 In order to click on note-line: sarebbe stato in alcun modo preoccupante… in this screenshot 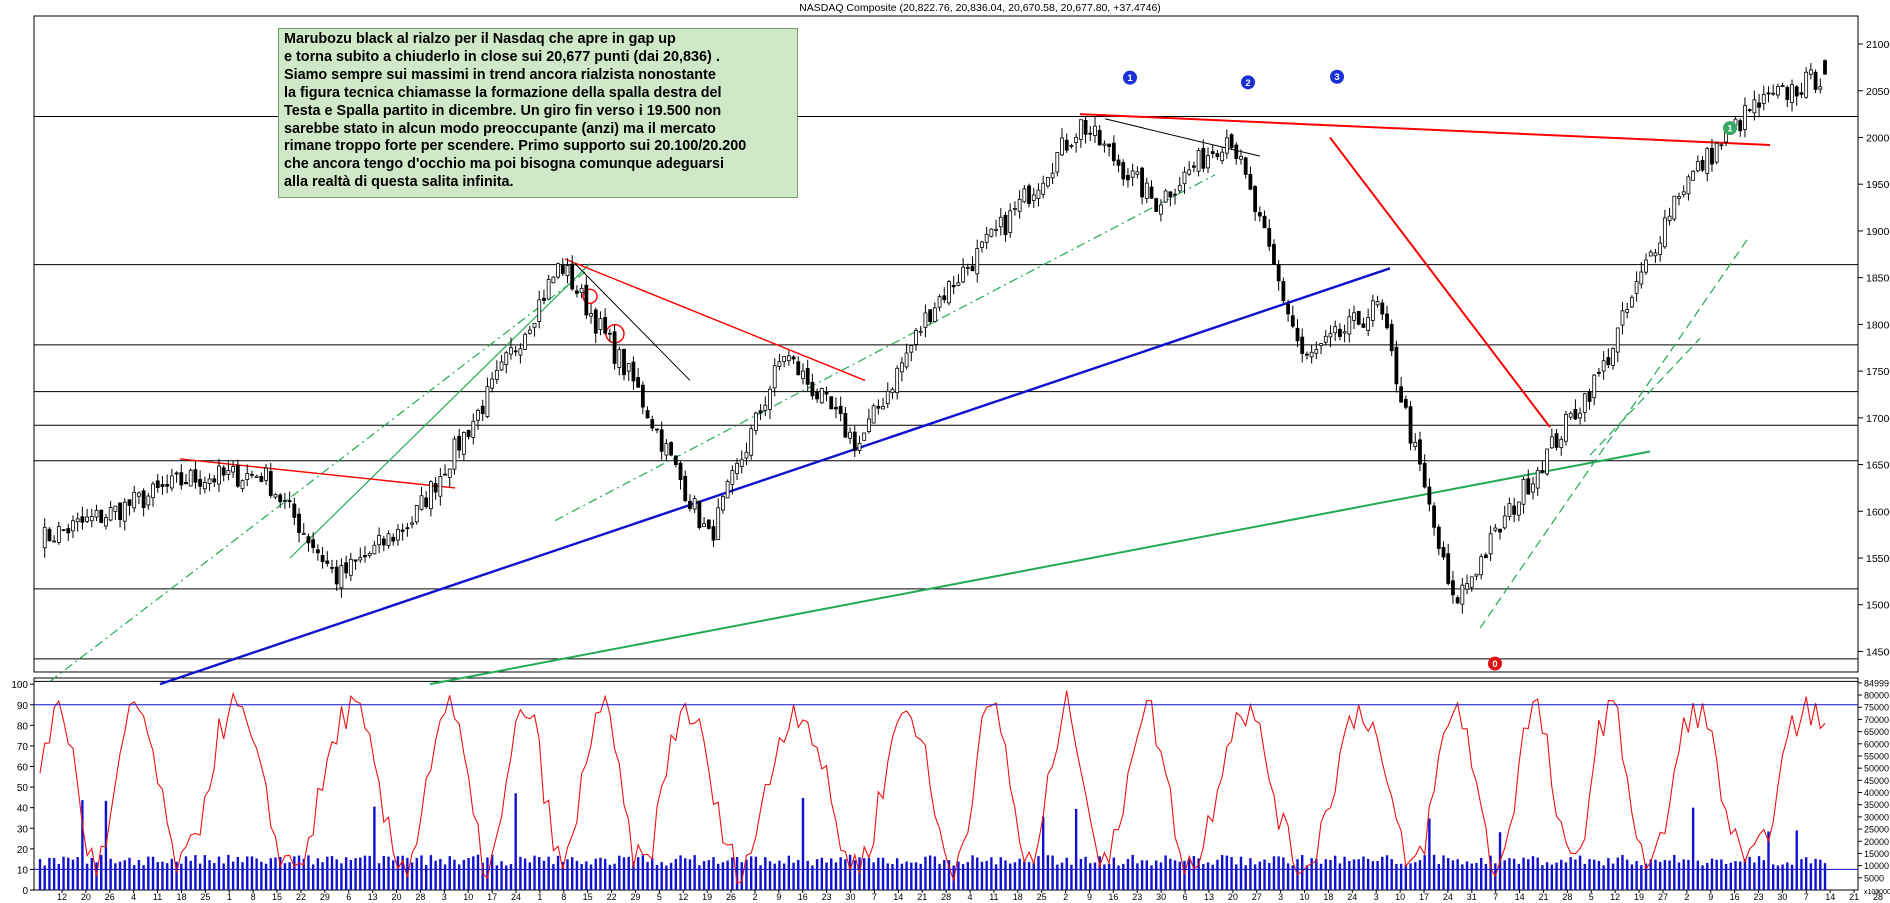, I will do `click(500, 128)`.